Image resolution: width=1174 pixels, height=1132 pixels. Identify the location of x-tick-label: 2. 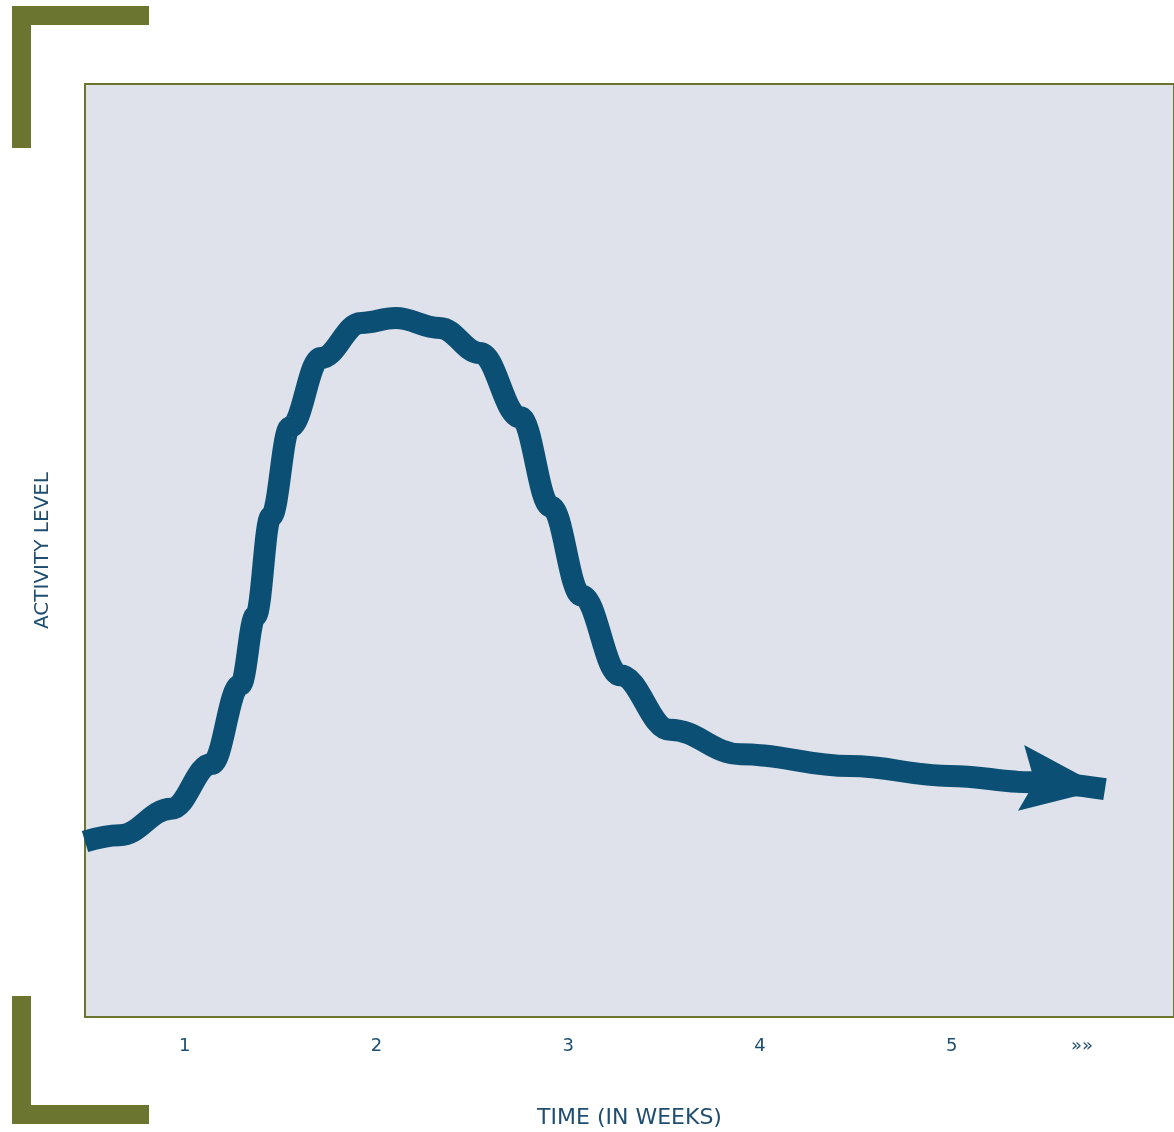
(376, 1044).